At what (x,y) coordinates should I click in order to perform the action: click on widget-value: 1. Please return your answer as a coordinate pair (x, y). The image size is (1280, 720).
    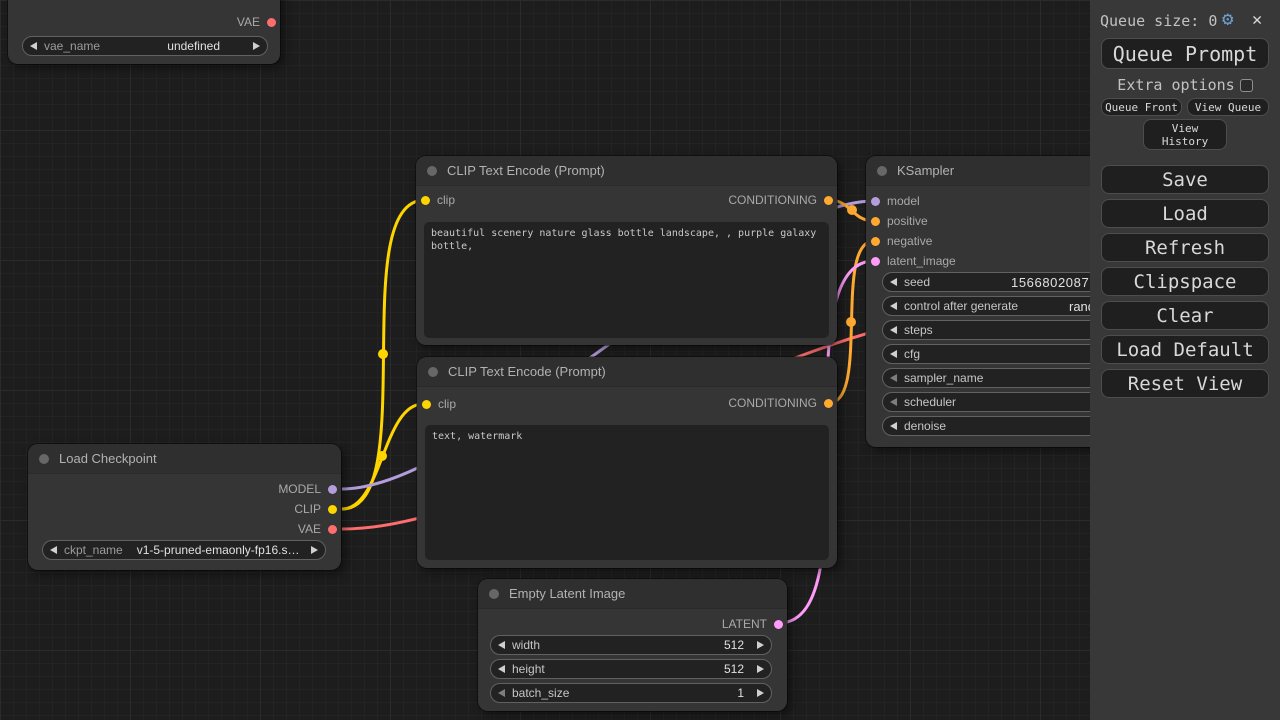
    Looking at the image, I should click on (740, 693).